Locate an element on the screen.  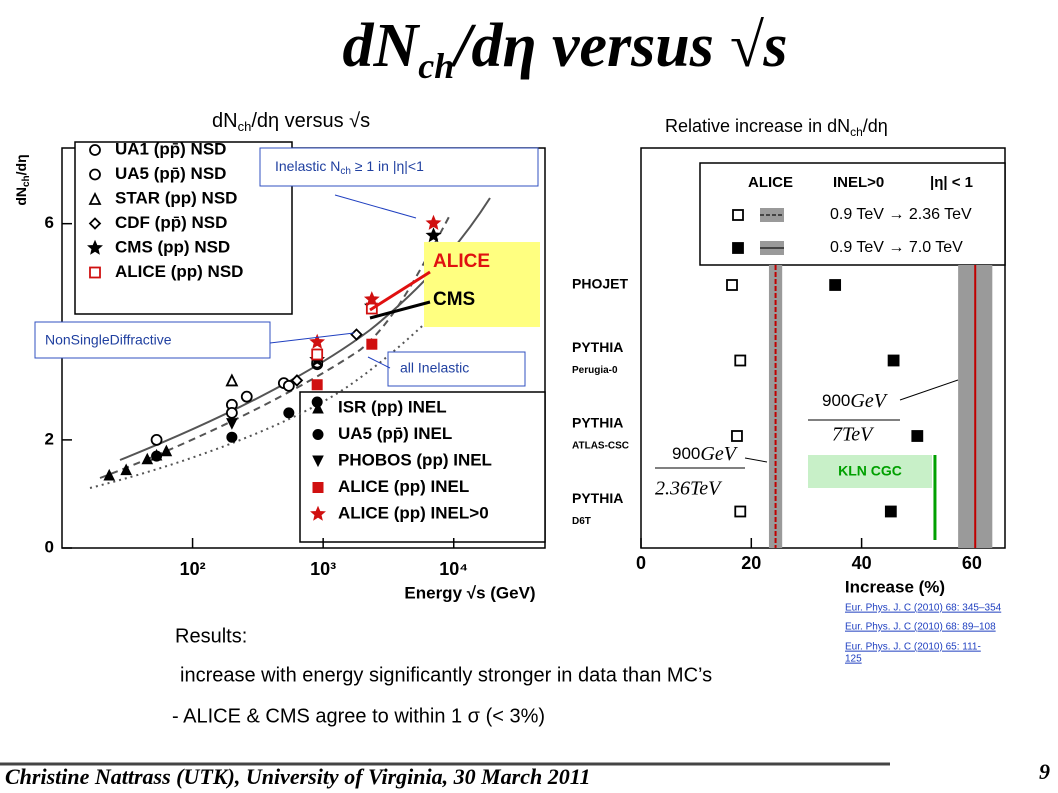
title-part: dN is located at coordinates (381, 46).